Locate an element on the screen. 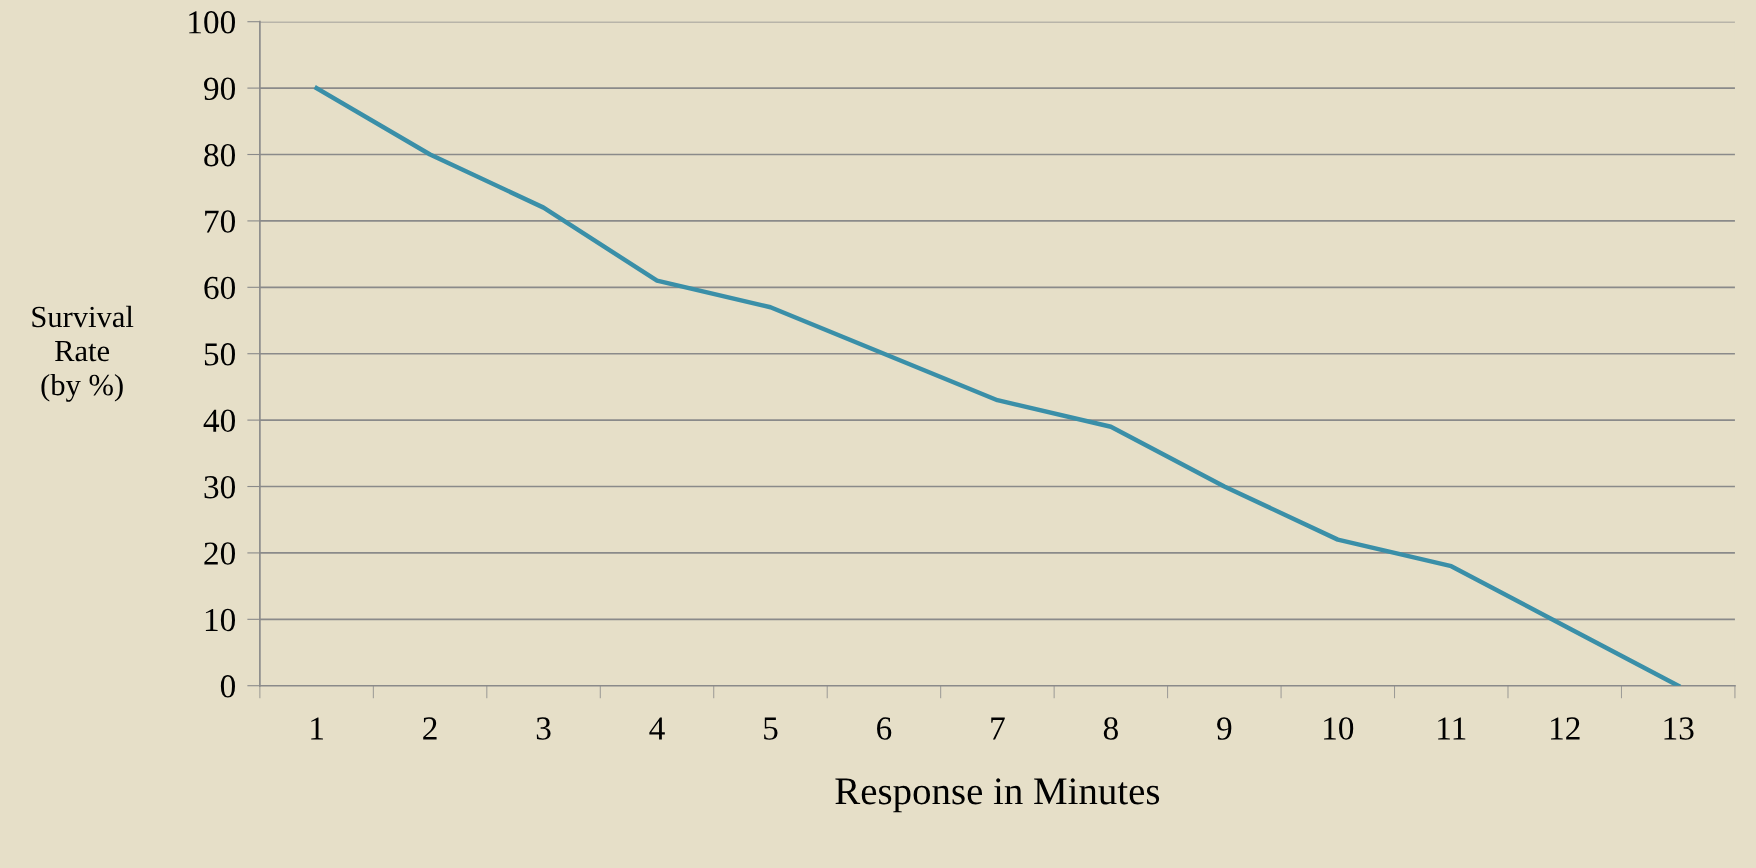 The height and width of the screenshot is (868, 1756). y-tick-label: 0 is located at coordinates (228, 686).